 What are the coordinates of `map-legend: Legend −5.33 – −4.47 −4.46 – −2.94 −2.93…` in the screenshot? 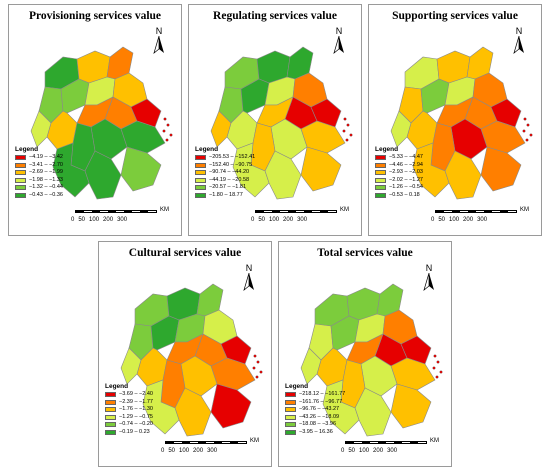 It's located at (399, 172).